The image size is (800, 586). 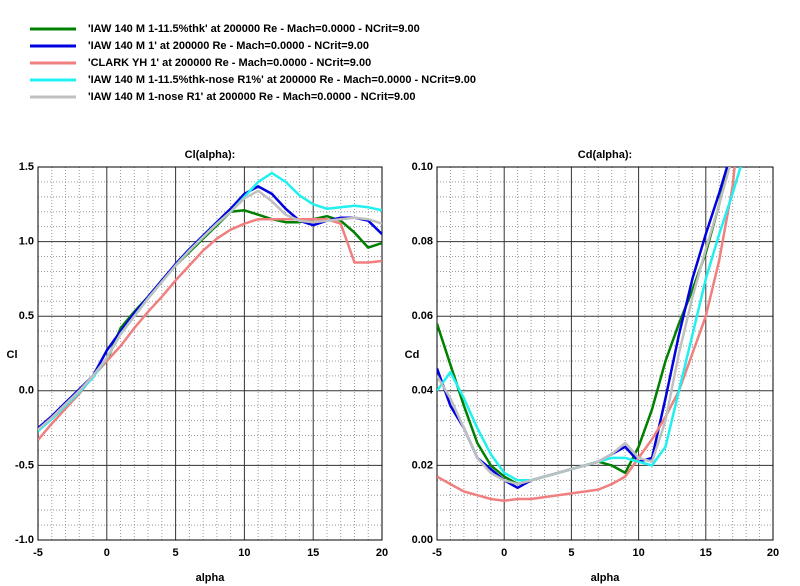 I want to click on y-tick-label: -0.5, so click(x=24, y=465).